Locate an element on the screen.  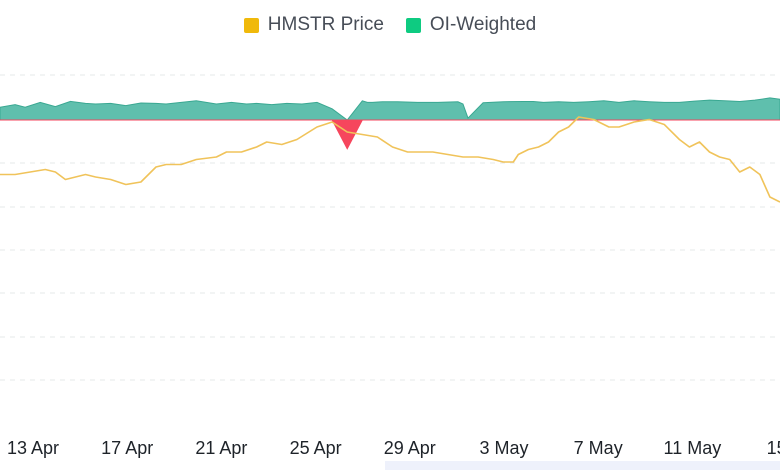
legend-label-price: HMSTR Price is located at coordinates (325, 24).